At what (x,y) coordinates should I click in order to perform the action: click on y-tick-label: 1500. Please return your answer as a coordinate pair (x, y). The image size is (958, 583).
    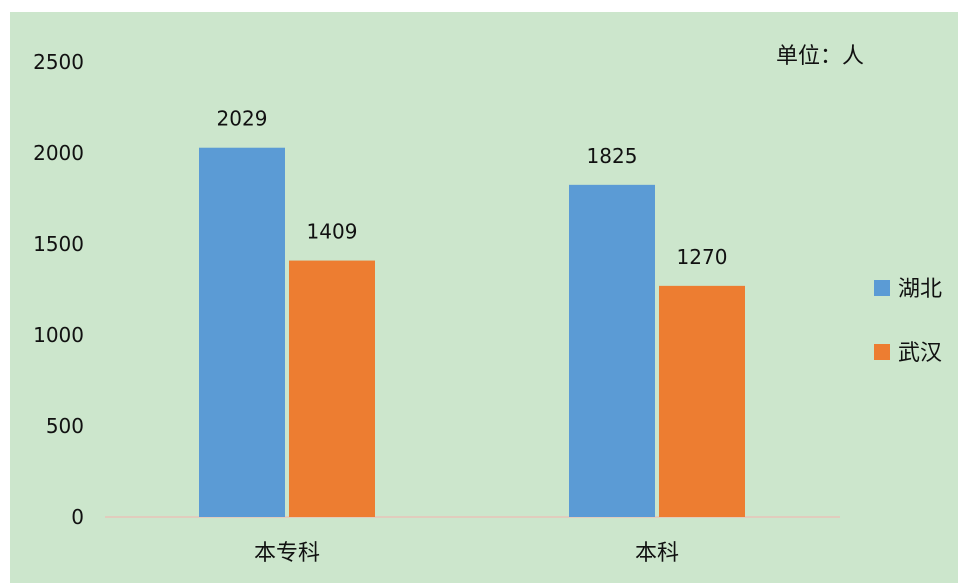
    Looking at the image, I should click on (58, 244).